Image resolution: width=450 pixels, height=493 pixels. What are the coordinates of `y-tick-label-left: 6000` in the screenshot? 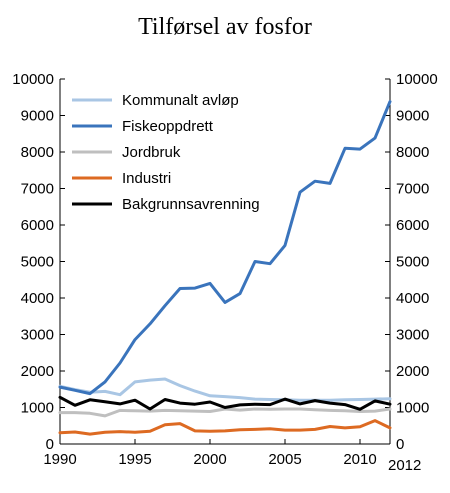 It's located at (37, 225).